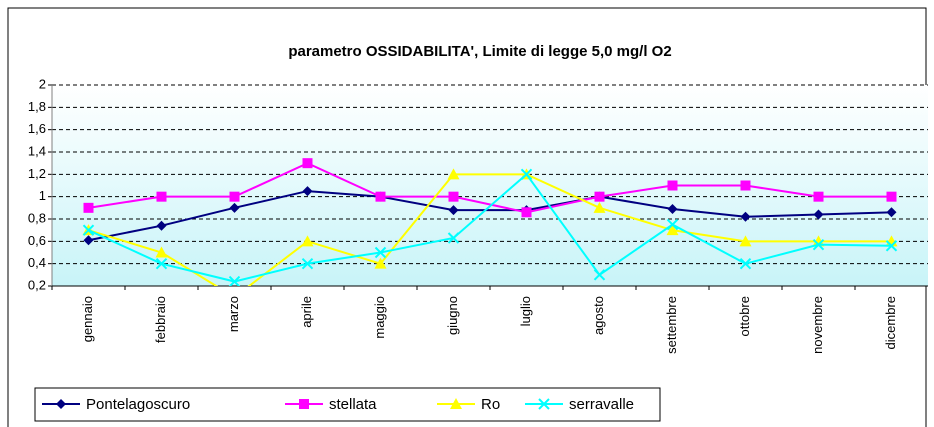 This screenshot has width=934, height=427. Describe the element at coordinates (37, 128) in the screenshot. I see `y-tick-label: 1,6` at that location.